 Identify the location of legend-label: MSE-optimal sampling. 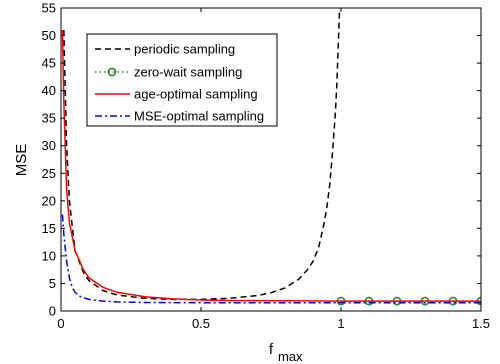
(199, 116).